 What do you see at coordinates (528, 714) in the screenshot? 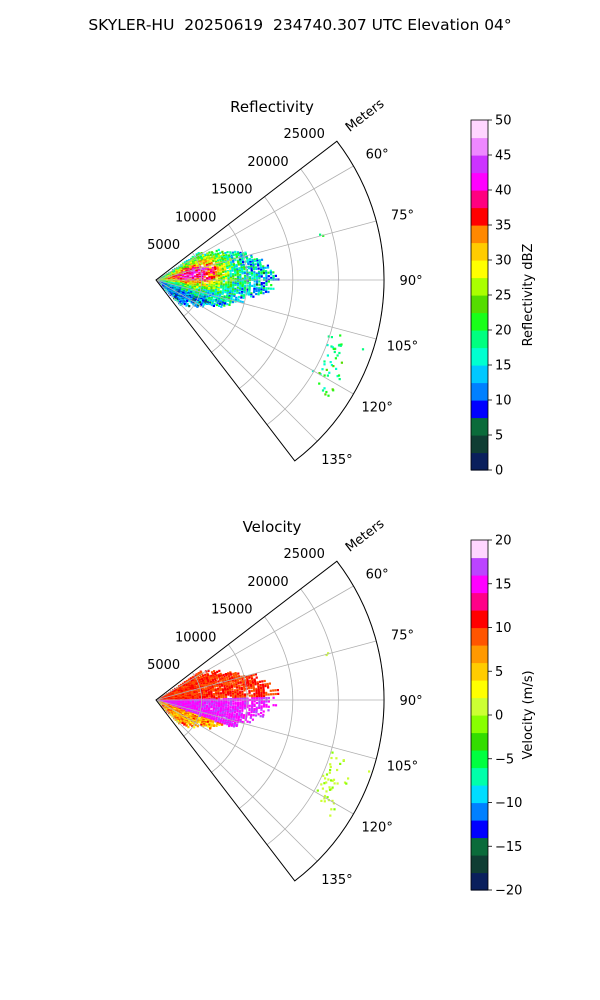
I see `colorbar-label-velocity: Velocity (m/s)` at bounding box center [528, 714].